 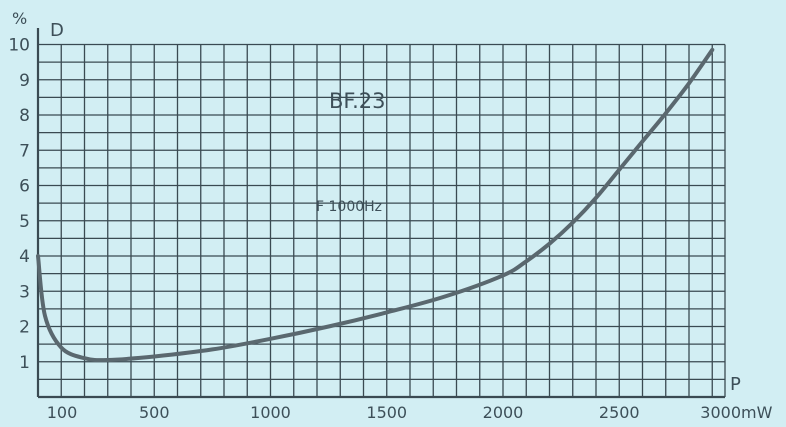 I want to click on y-tick-label: 7, so click(x=24, y=151).